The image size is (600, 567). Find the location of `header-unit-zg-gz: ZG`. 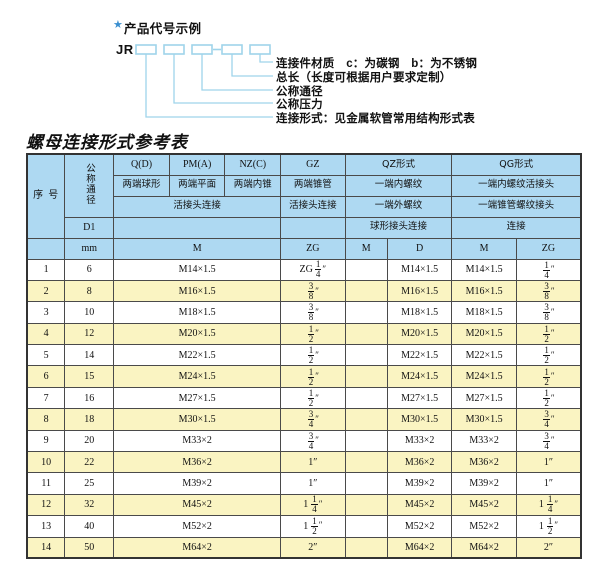

header-unit-zg-gz: ZG is located at coordinates (313, 248).